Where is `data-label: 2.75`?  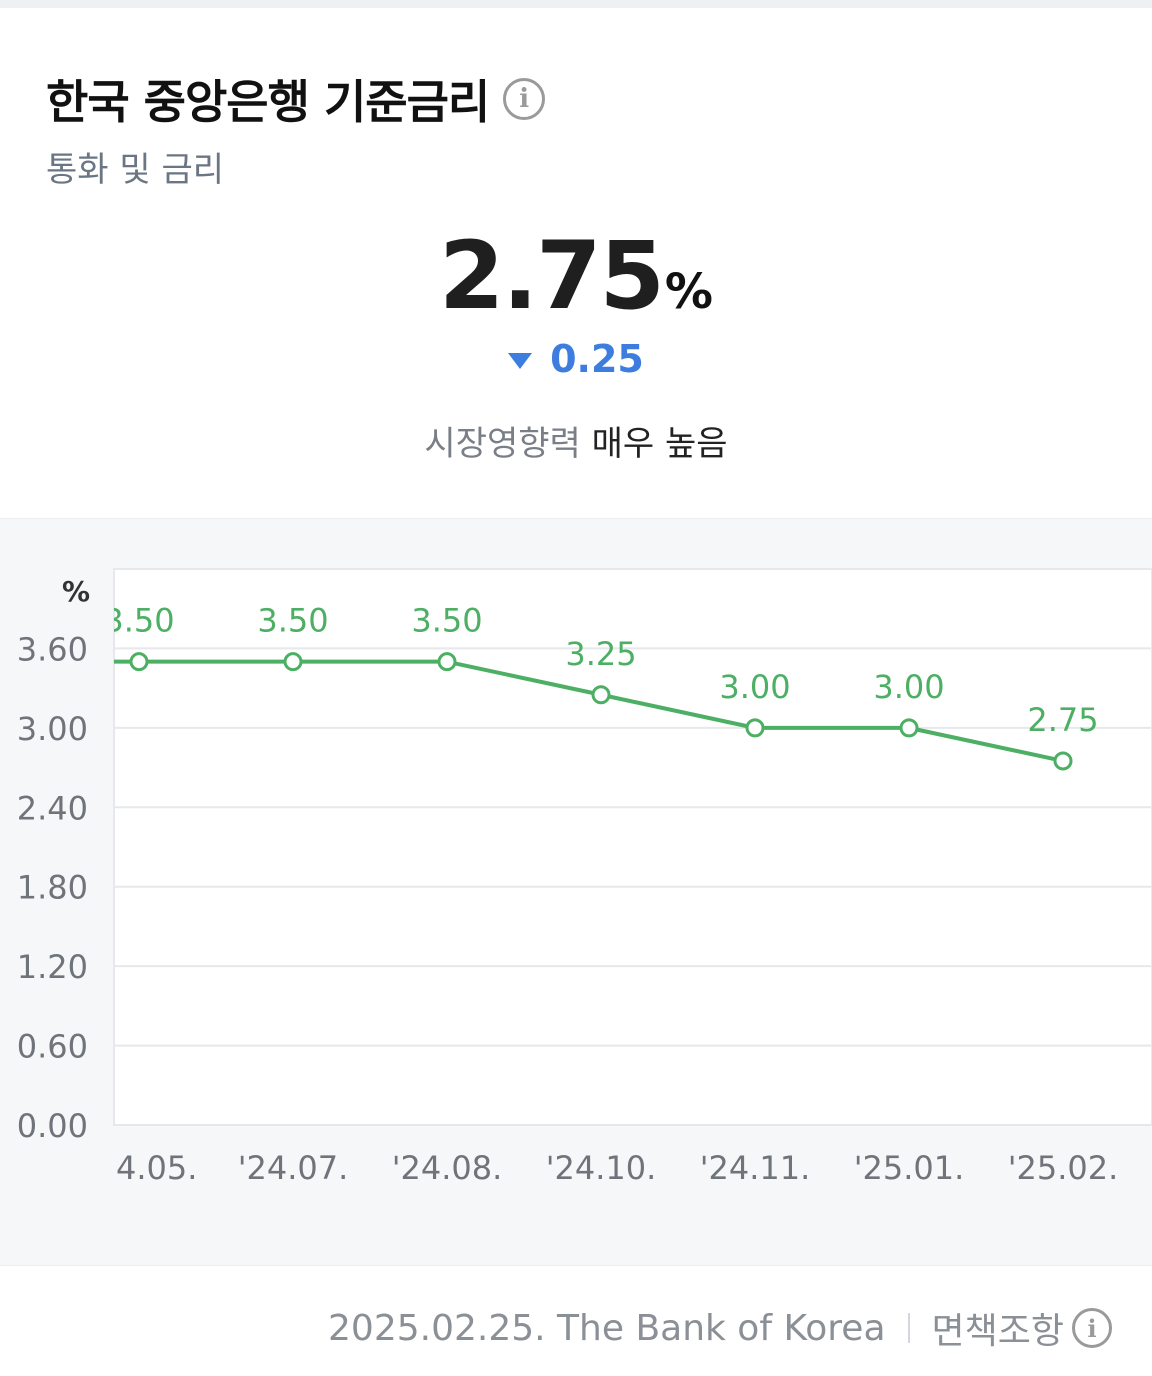
data-label: 2.75 is located at coordinates (1062, 720).